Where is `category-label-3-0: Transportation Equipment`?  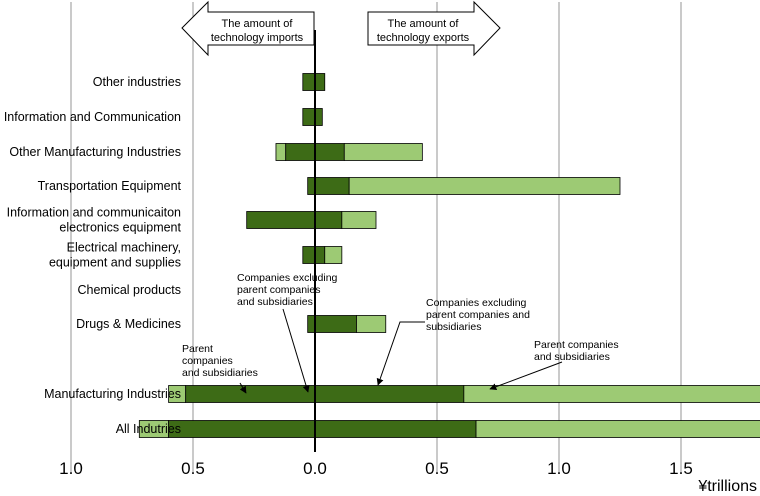
category-label-3-0: Transportation Equipment is located at coordinates (110, 186).